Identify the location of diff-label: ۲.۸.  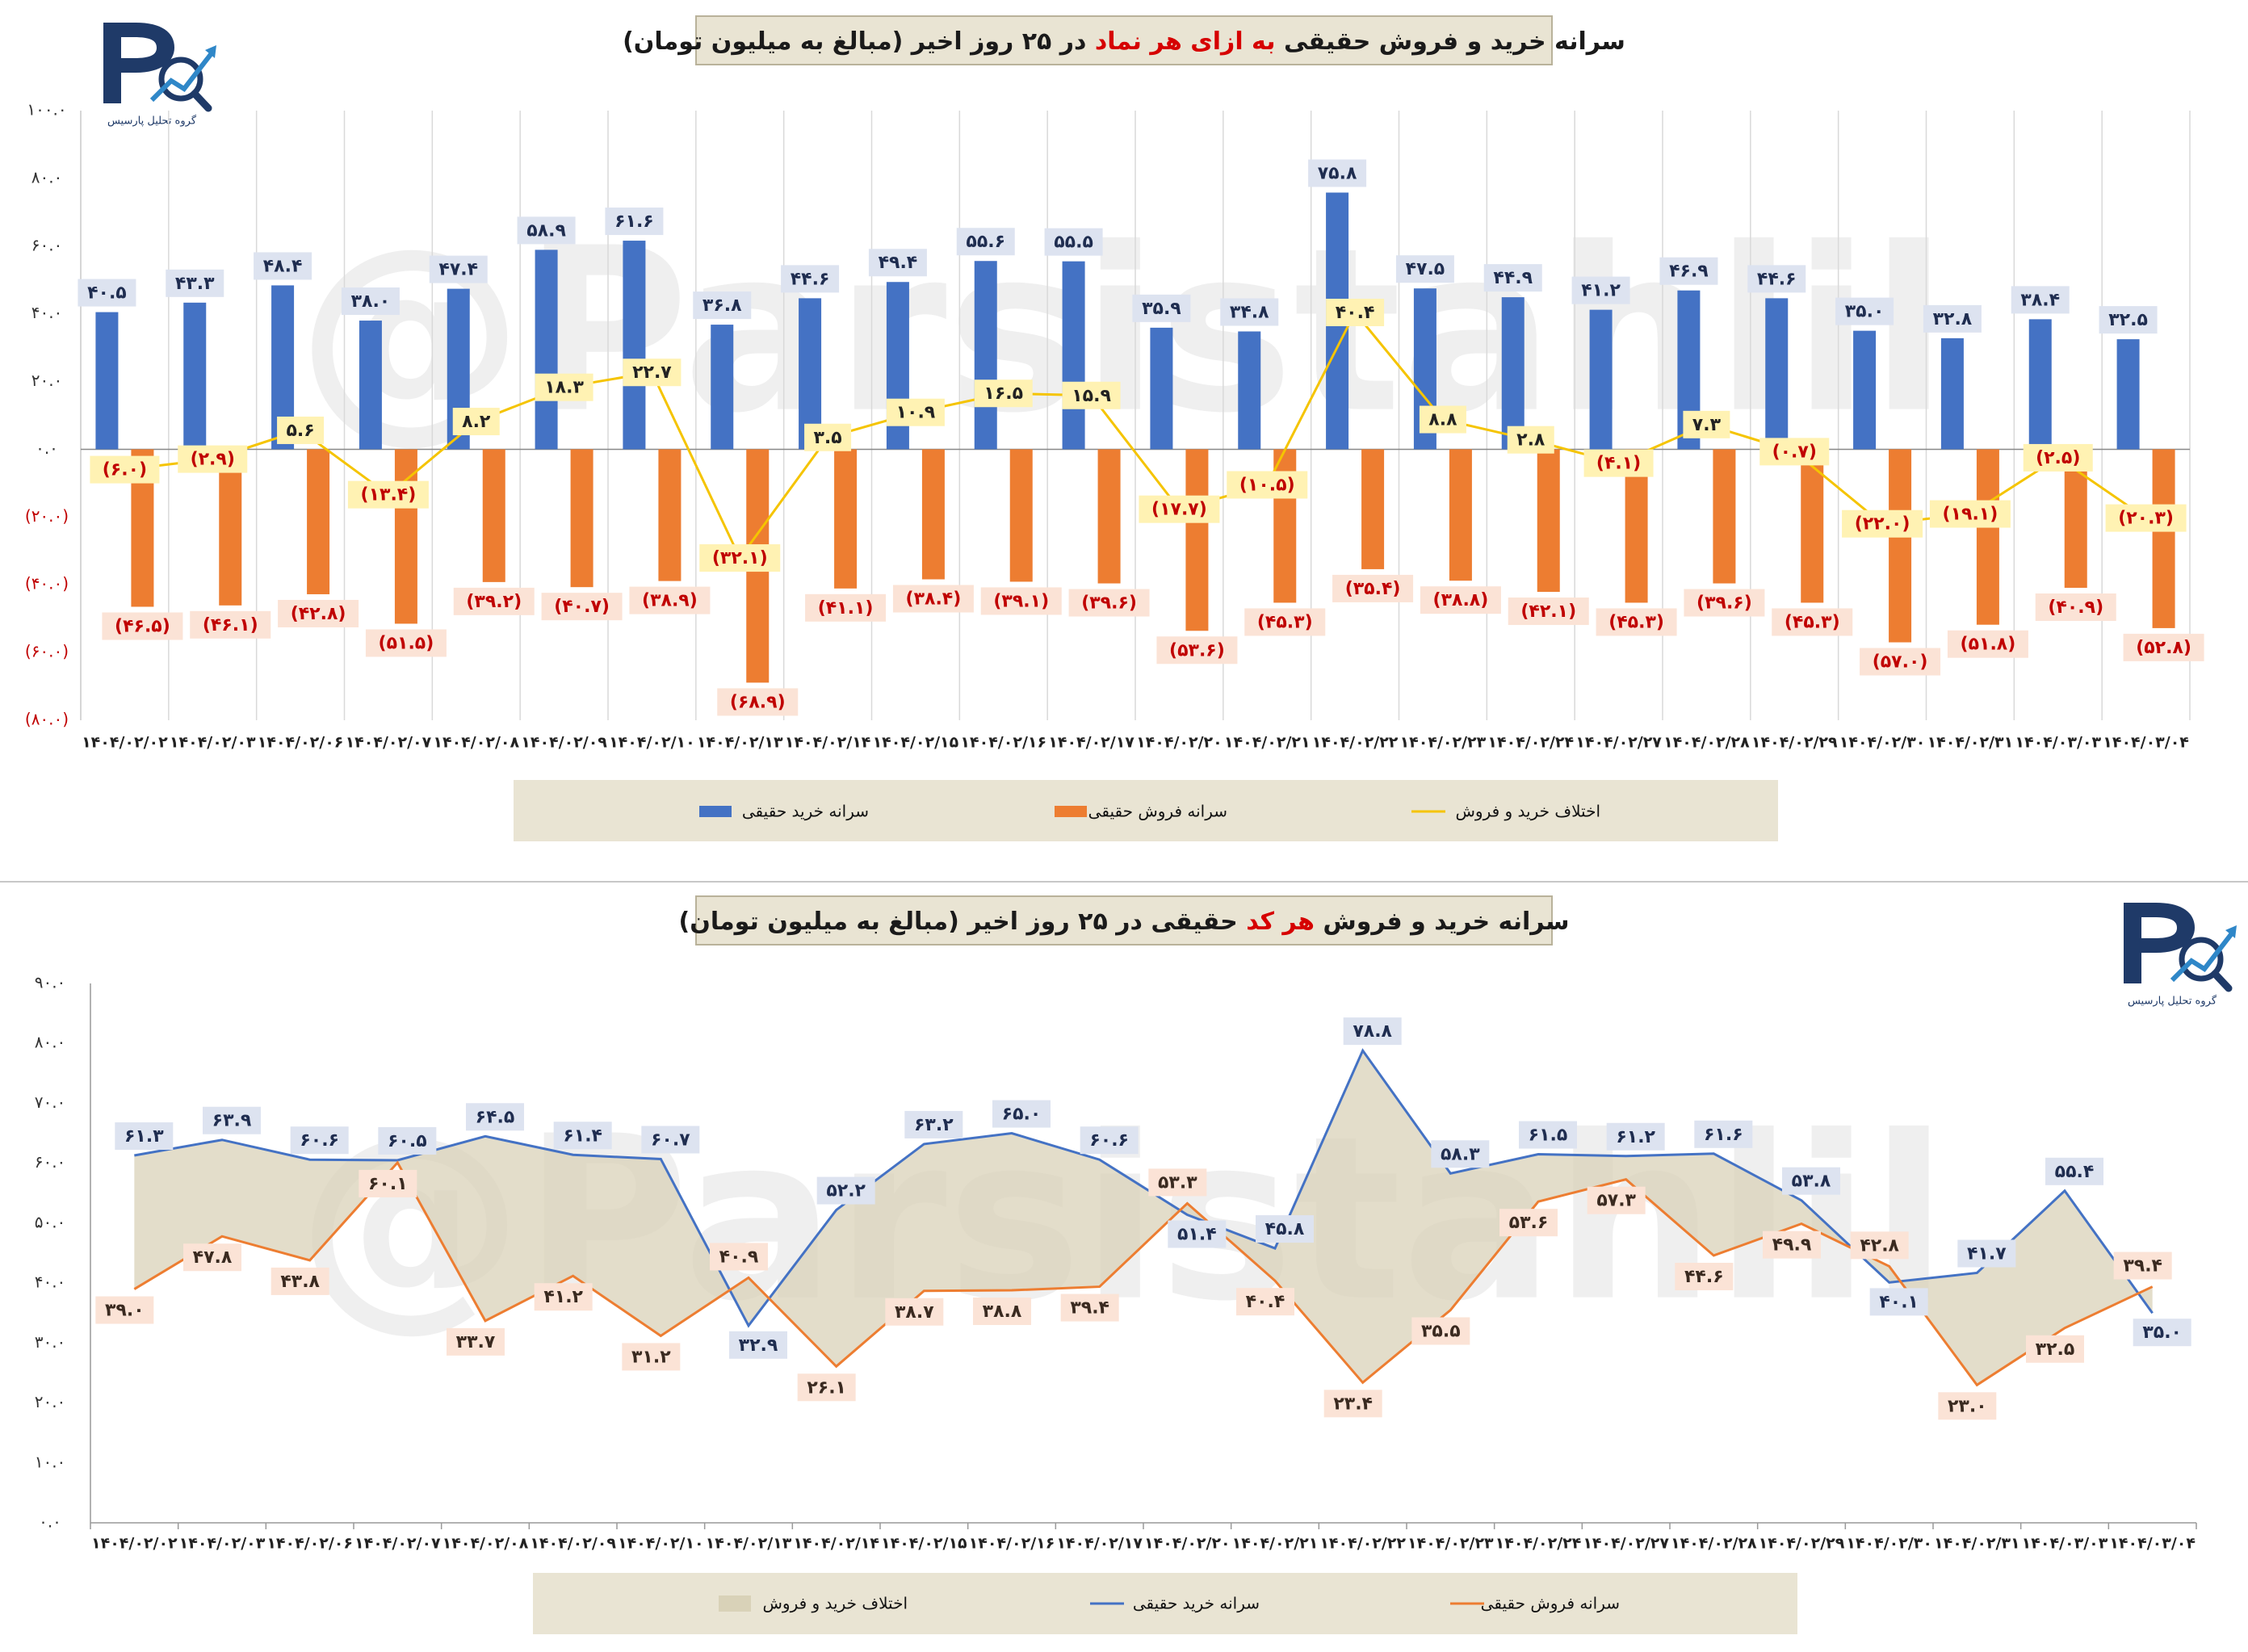
(1531, 440).